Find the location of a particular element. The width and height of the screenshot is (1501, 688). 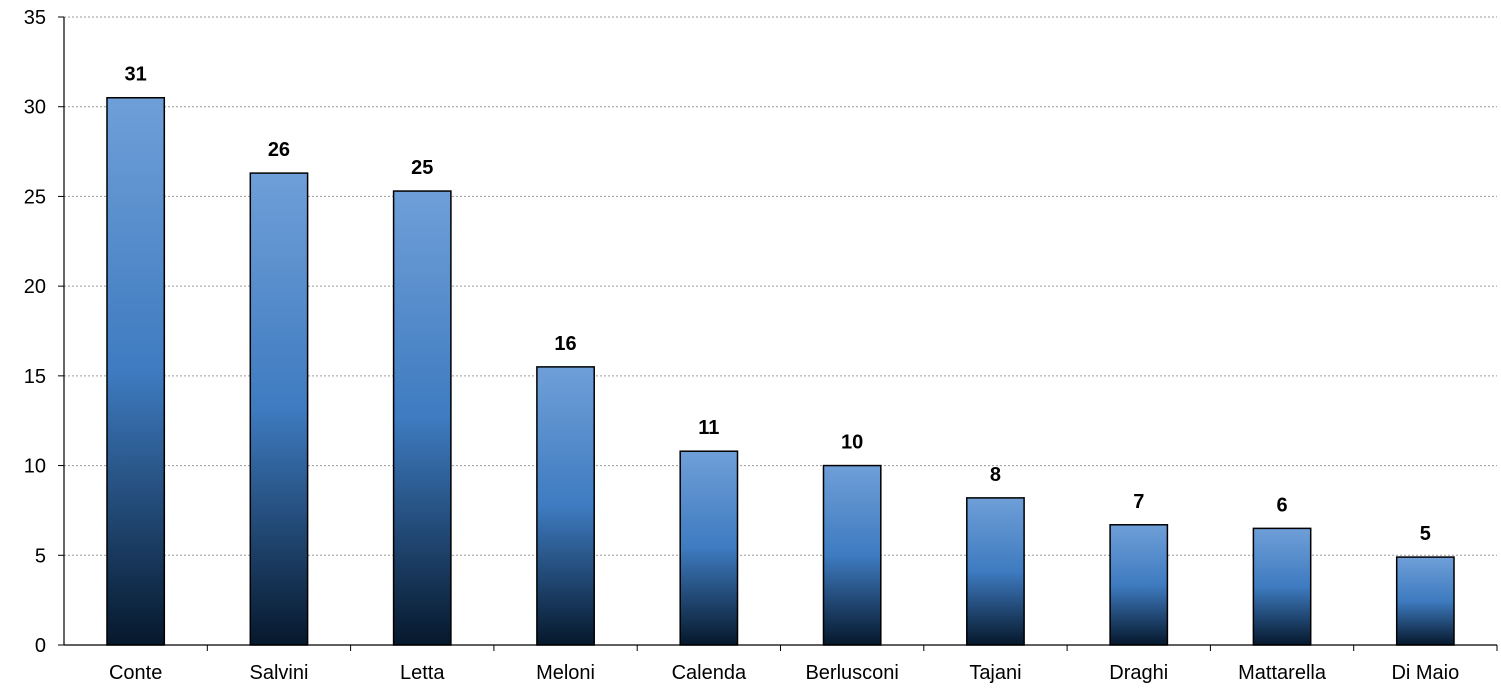

y-tick-label: 10 is located at coordinates (35, 467).